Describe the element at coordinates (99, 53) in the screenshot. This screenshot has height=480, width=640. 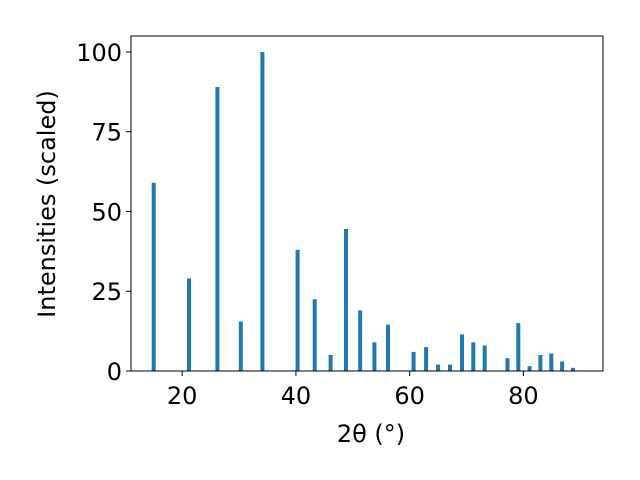
I see `y-tick-label: 100` at that location.